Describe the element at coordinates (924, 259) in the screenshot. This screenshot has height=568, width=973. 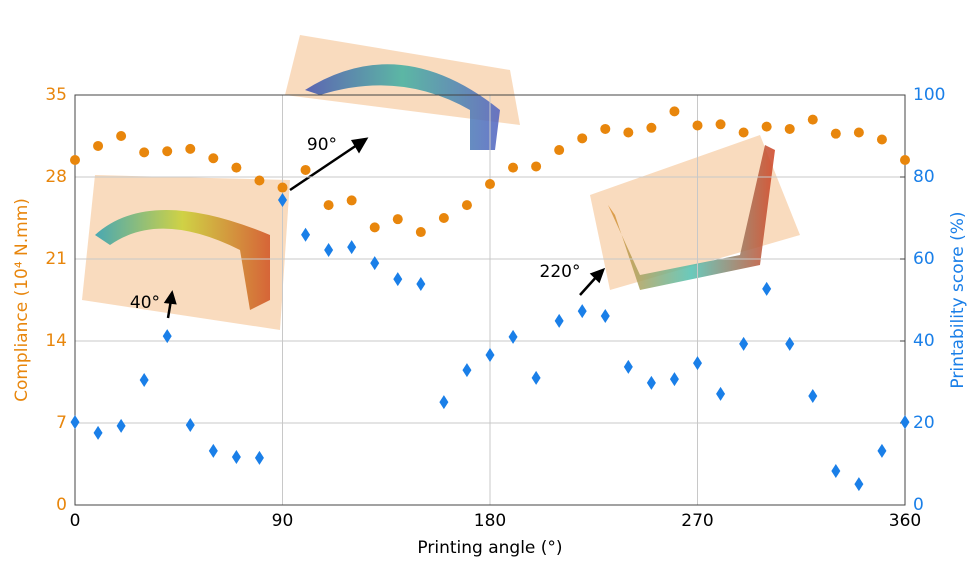
I see `y2-tick-label: 60` at that location.